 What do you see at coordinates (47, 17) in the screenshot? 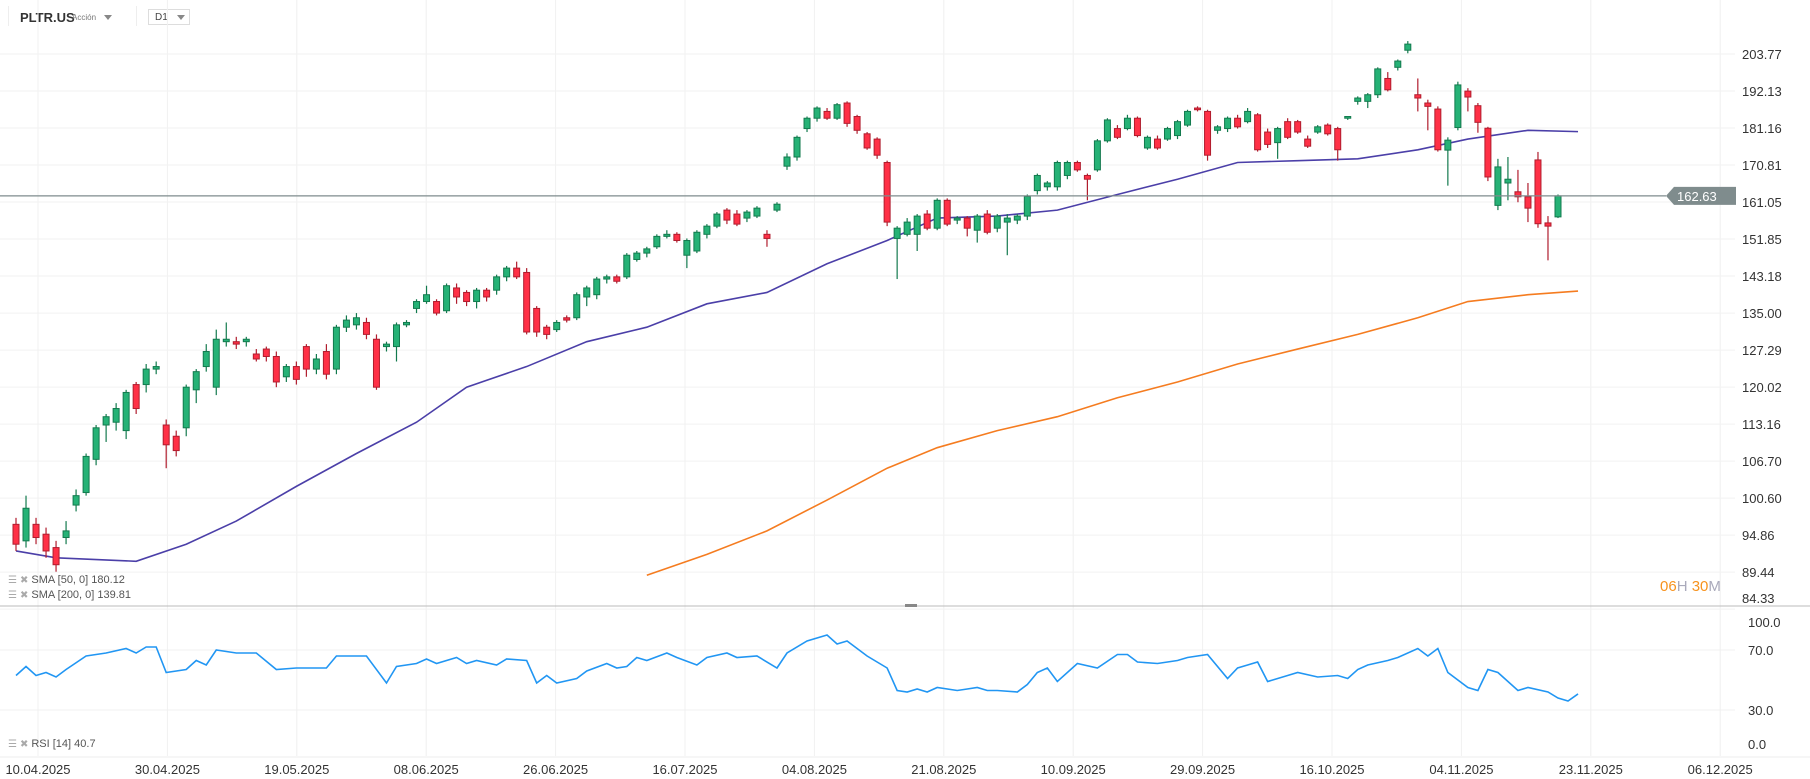
I see `symbol-label: PLTR.US` at bounding box center [47, 17].